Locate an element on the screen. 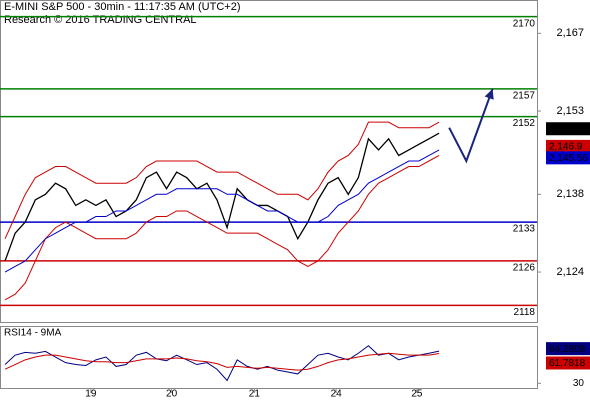 The height and width of the screenshot is (400, 590). rsi-tag-label: 61.7818 is located at coordinates (567, 363).